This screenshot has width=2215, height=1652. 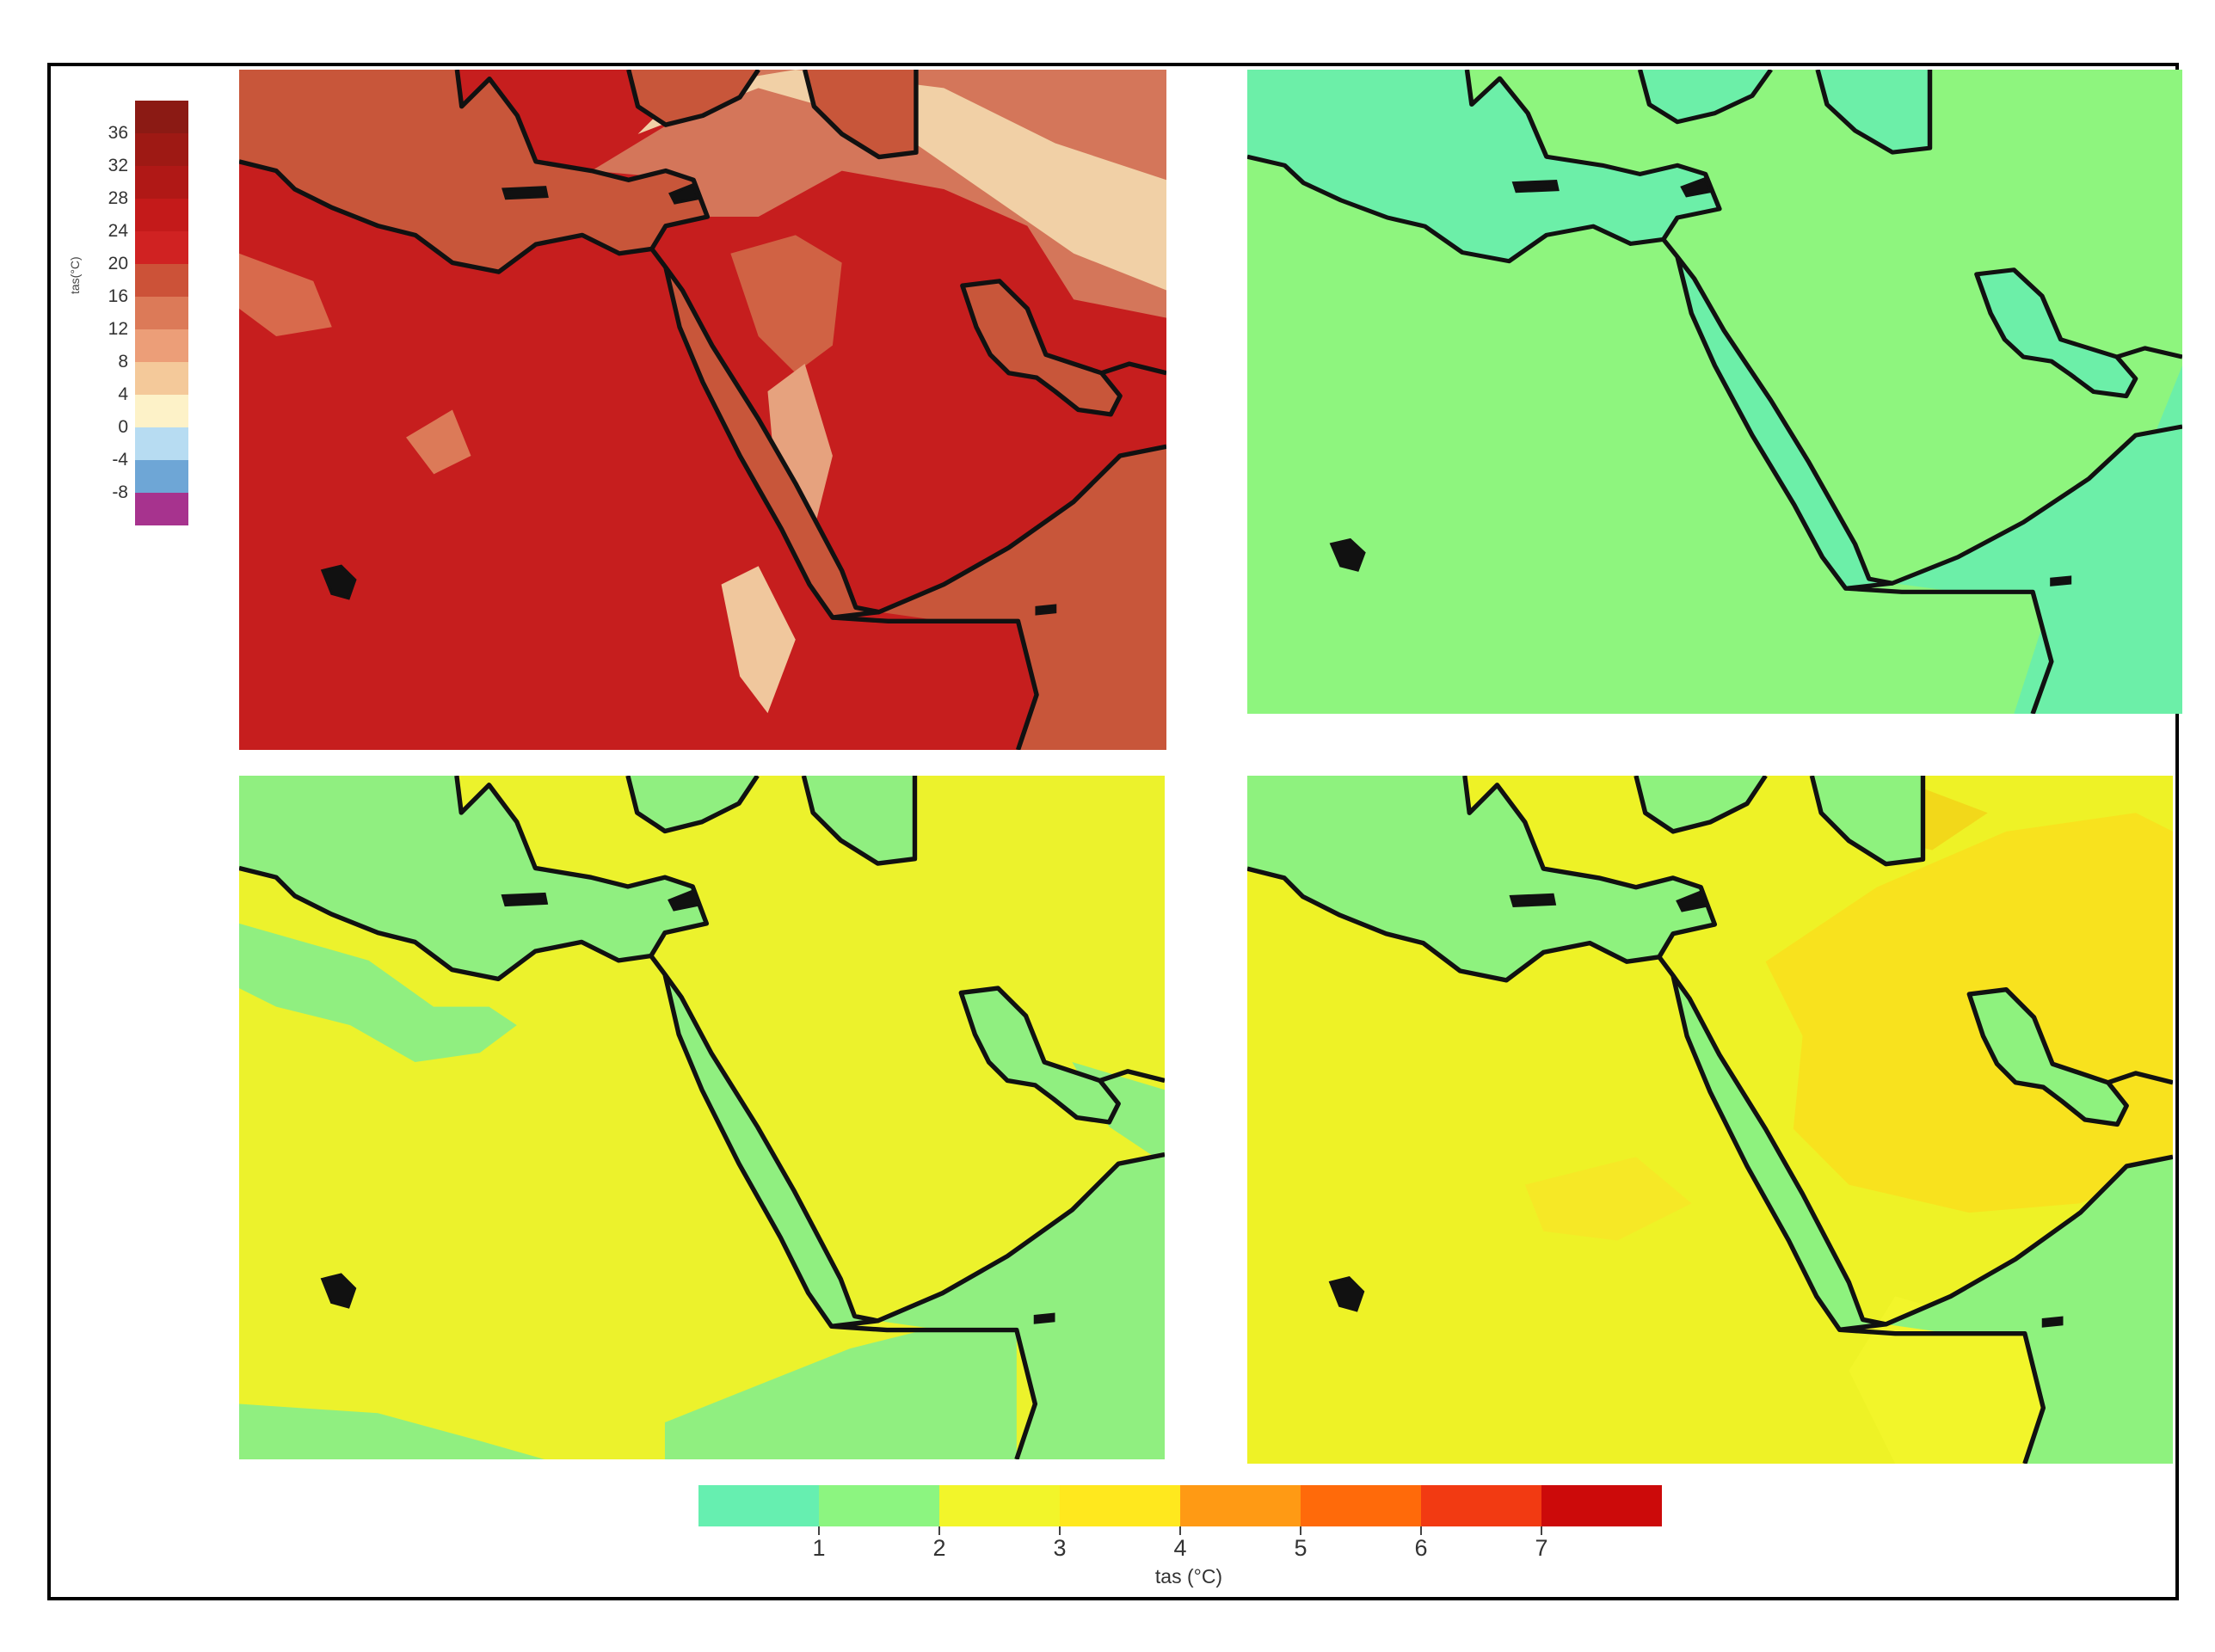 I want to click on colorbar-tick-label: 28, so click(x=118, y=198).